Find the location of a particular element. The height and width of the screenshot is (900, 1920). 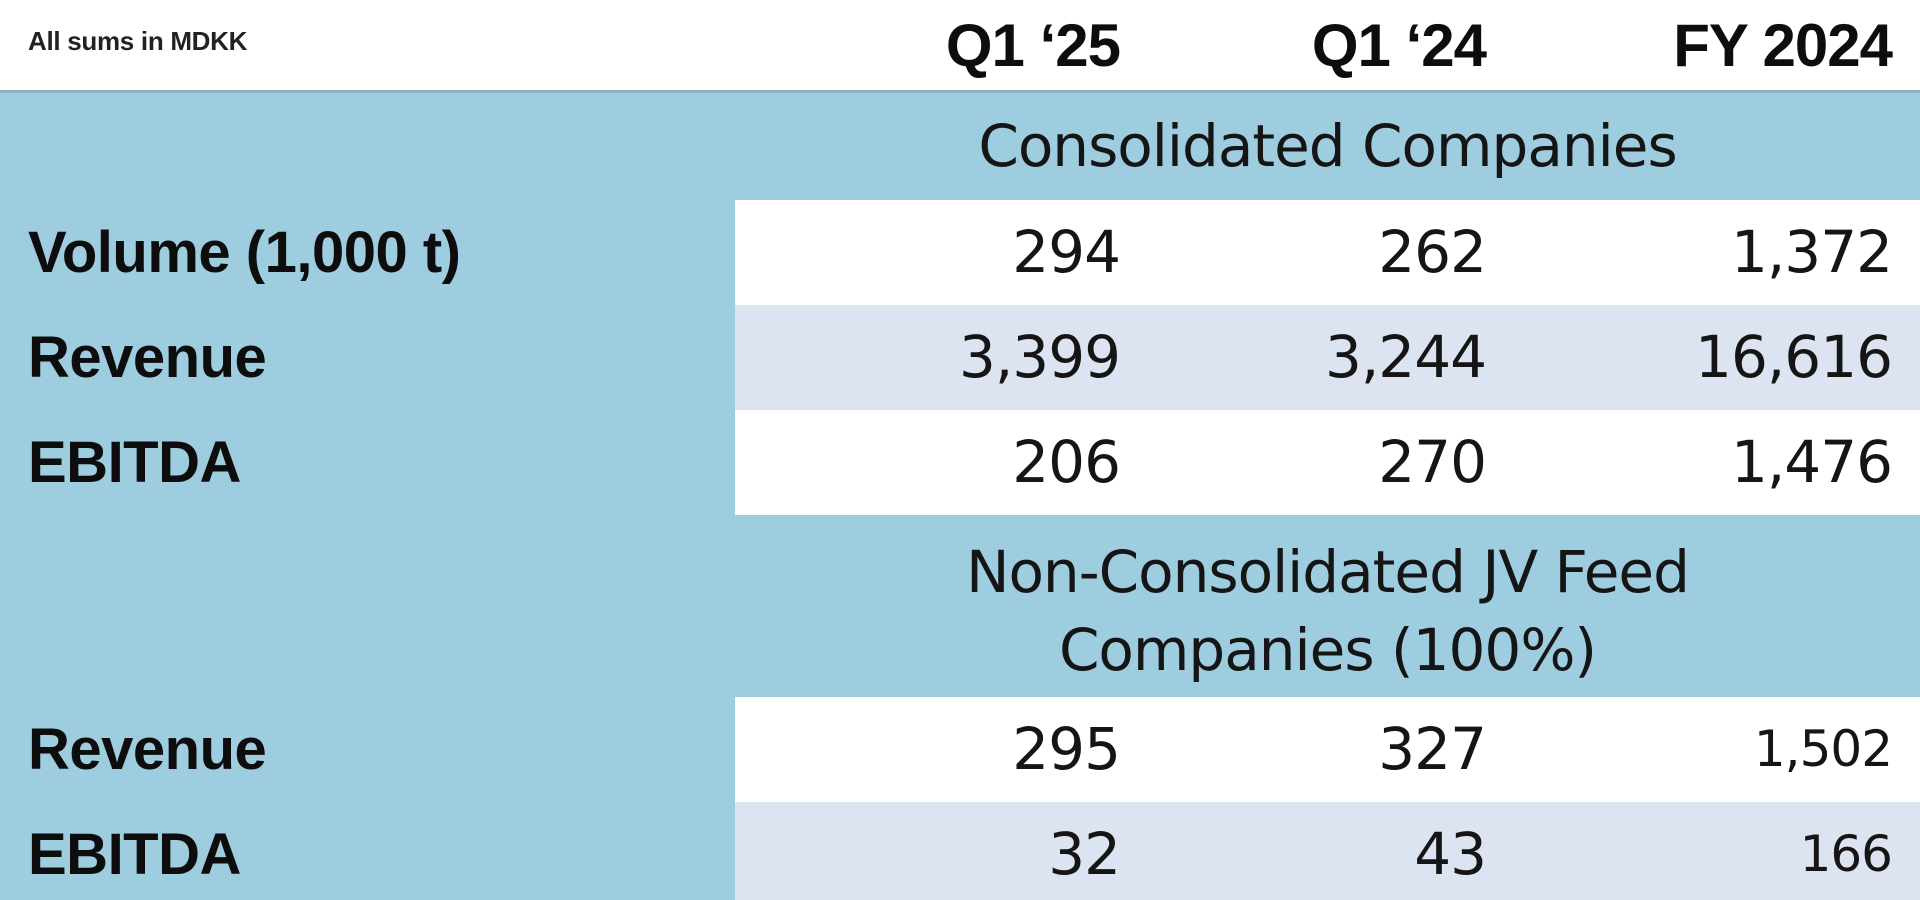

section-title-line: Non-Consolidated JV Feed is located at coordinates (1328, 572).